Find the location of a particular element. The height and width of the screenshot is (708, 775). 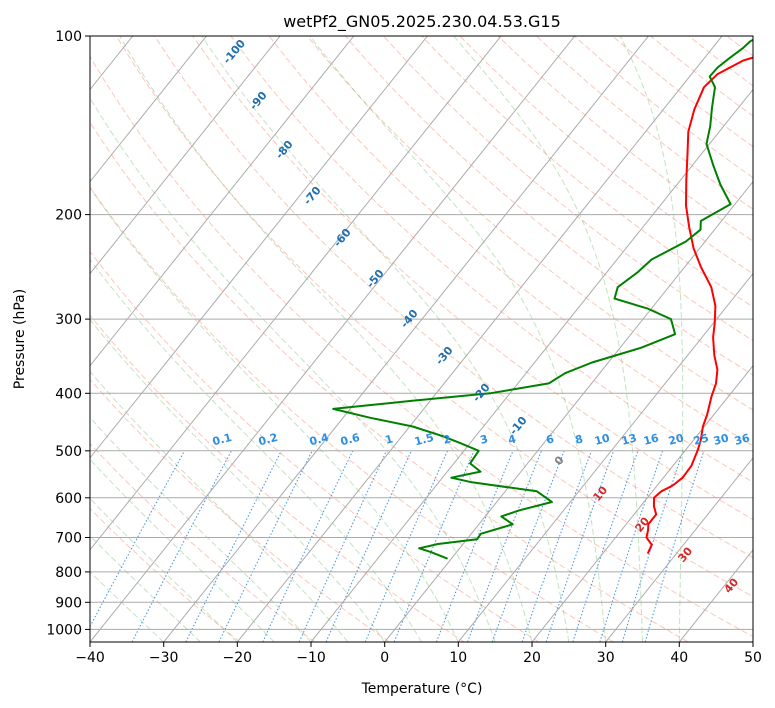

y-tick-label: 100 is located at coordinates (68, 37).